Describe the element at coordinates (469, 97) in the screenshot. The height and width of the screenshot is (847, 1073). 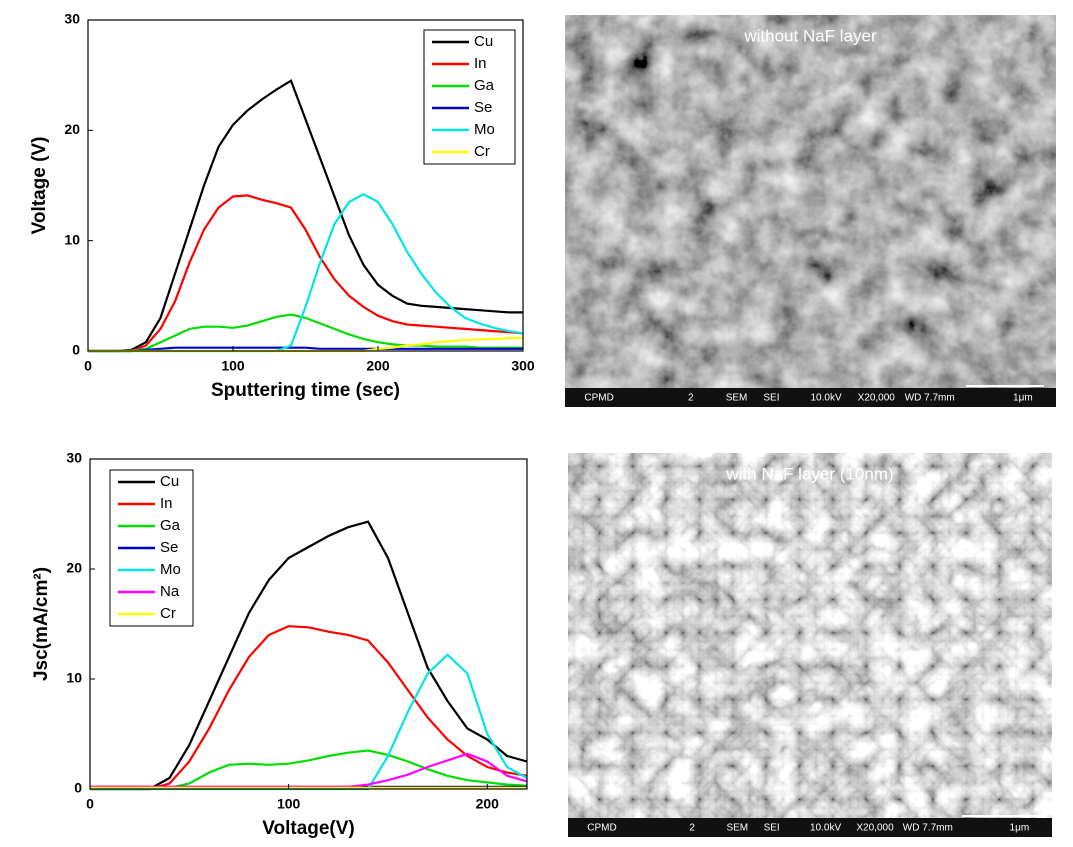
I see `legend-box` at that location.